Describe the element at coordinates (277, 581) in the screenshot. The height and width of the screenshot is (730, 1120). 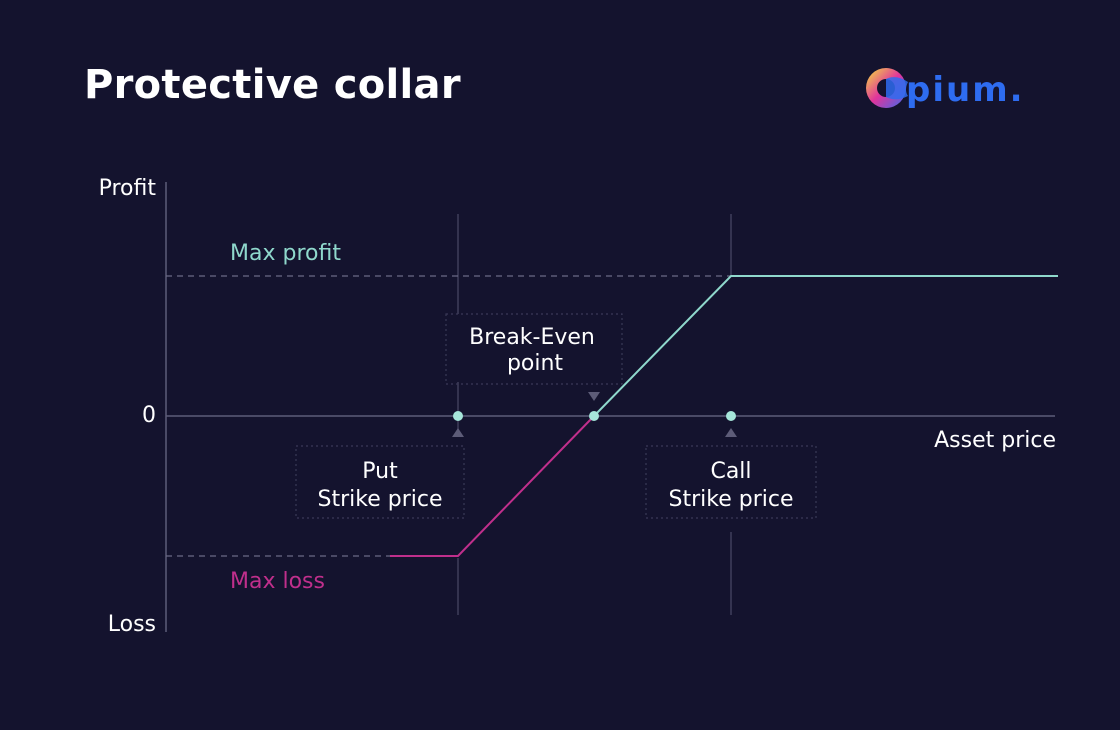
I see `max-loss-label: Max loss` at that location.